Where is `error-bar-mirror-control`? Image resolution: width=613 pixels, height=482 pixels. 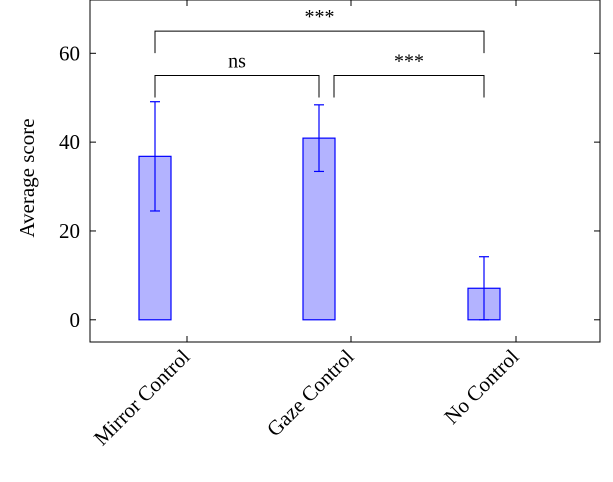
error-bar-mirror-control is located at coordinates (155, 156).